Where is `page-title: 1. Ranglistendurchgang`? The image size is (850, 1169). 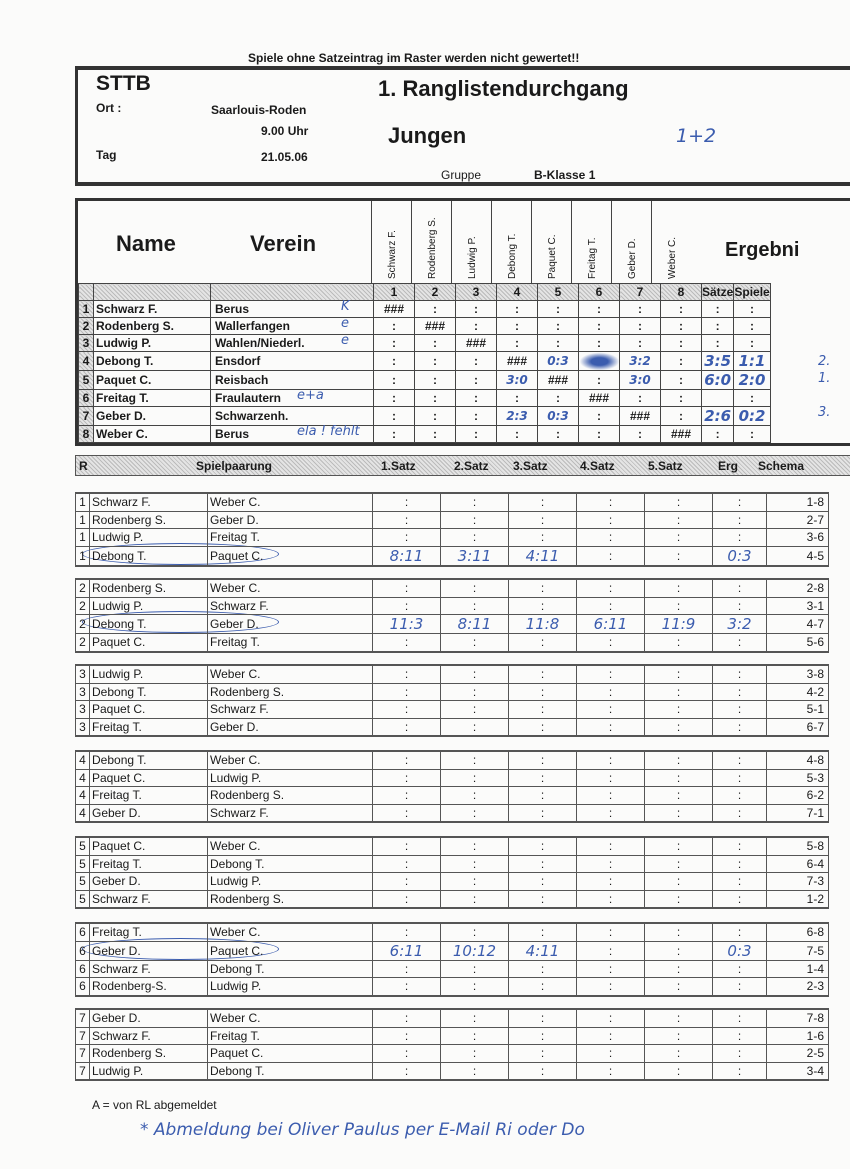
page-title: 1. Ranglistendurchgang is located at coordinates (503, 88).